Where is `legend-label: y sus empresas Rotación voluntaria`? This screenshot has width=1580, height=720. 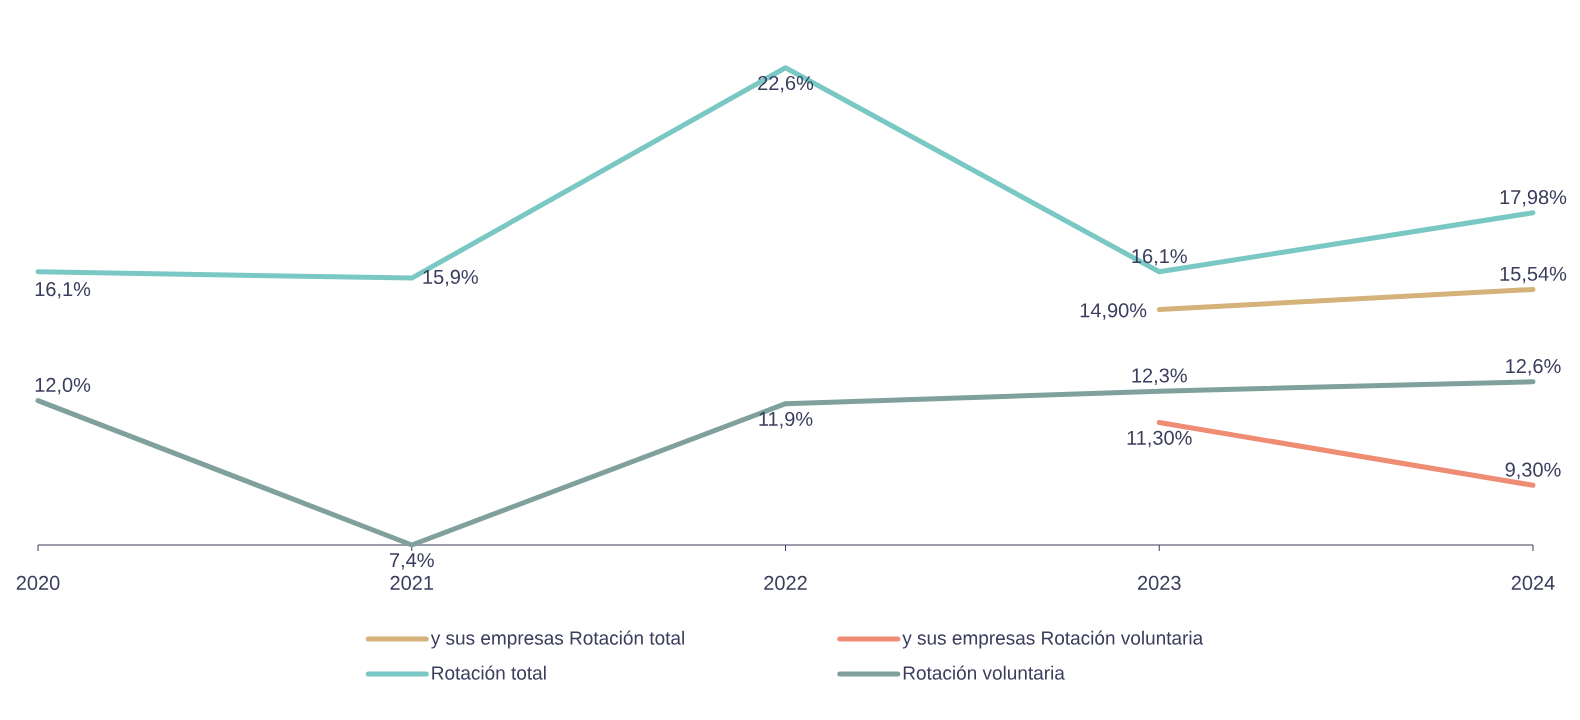
legend-label: y sus empresas Rotación voluntaria is located at coordinates (1053, 639).